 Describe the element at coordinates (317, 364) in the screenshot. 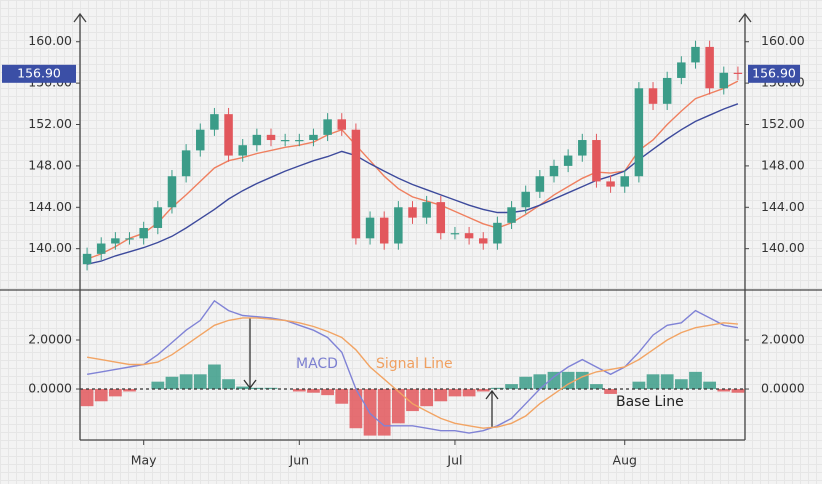

I see `annotation: MACD` at that location.